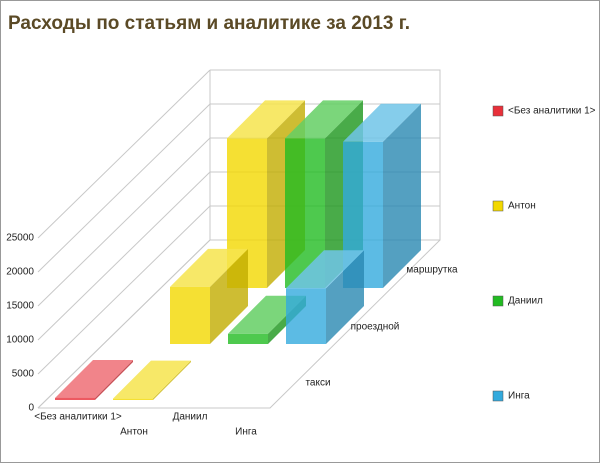  What do you see at coordinates (432, 270) in the screenshot?
I see `depth-label: маршрутка` at bounding box center [432, 270].